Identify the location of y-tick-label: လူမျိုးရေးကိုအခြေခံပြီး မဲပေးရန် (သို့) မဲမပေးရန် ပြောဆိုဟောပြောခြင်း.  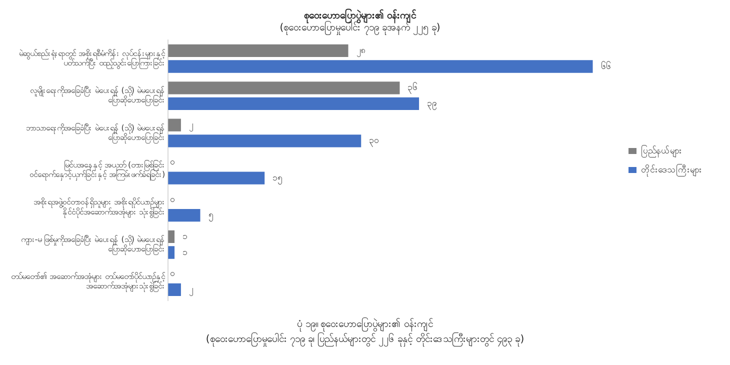
(98, 96).